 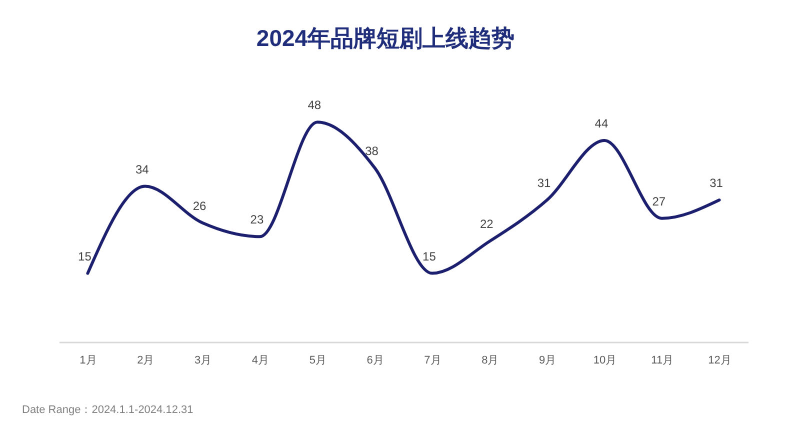 I want to click on x-tick-label: 7月, so click(x=433, y=360).